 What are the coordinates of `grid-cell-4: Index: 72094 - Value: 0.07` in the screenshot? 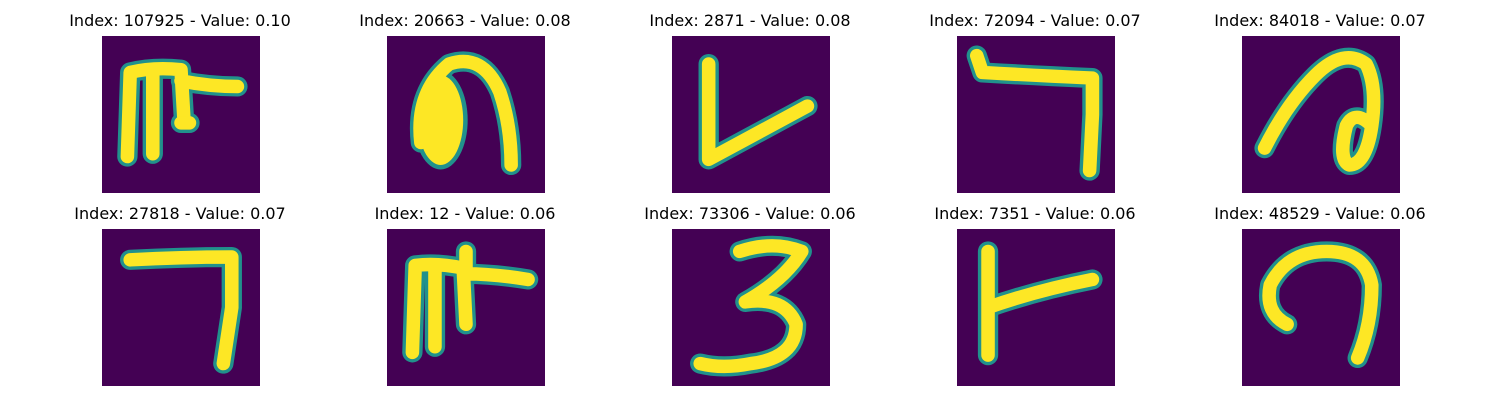 It's located at (1035, 104).